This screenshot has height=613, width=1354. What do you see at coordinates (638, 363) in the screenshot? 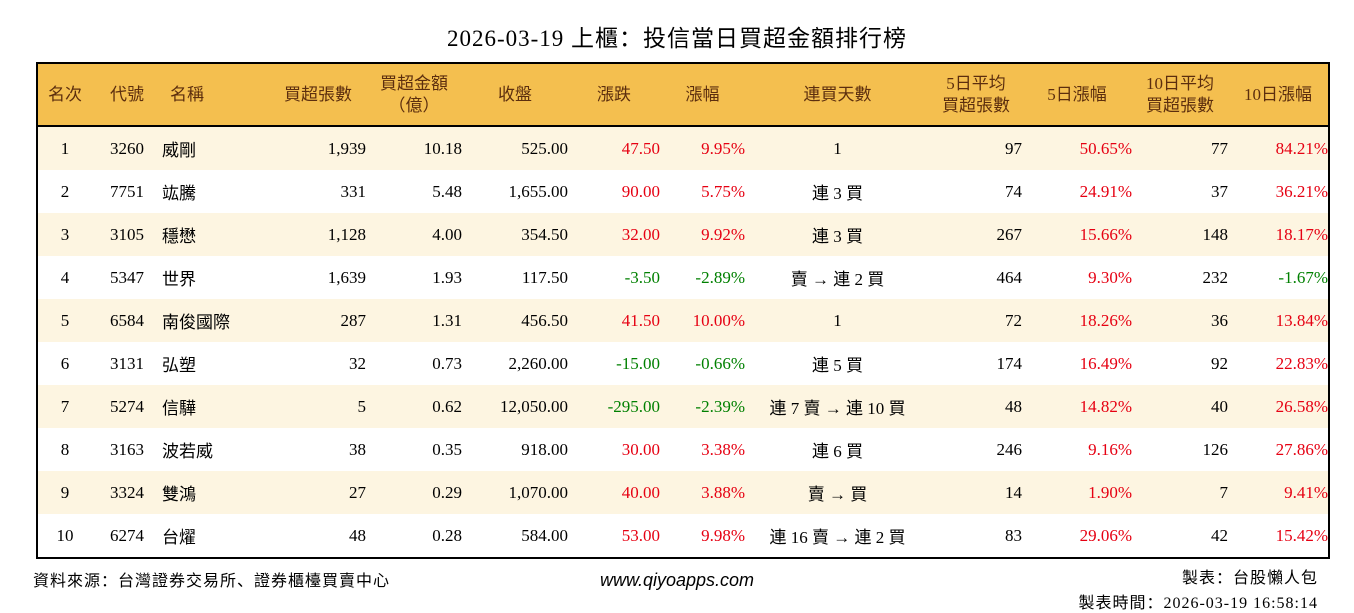
I see `cell-change: -15.00` at bounding box center [638, 363].